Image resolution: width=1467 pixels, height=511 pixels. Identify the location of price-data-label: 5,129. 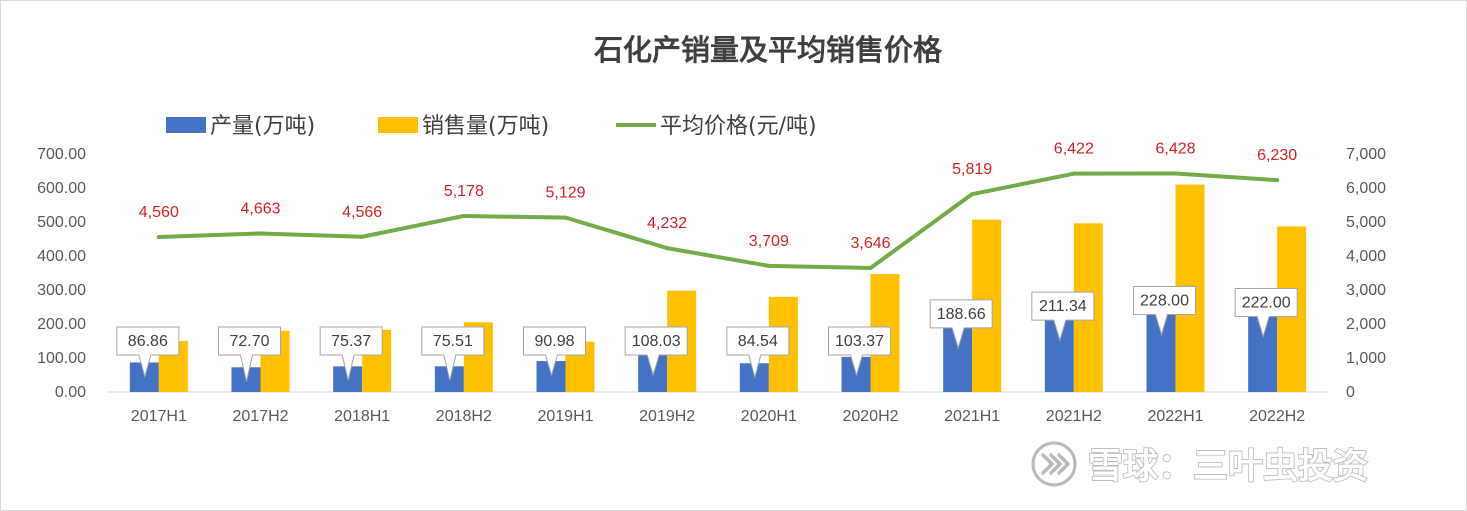
(565, 193).